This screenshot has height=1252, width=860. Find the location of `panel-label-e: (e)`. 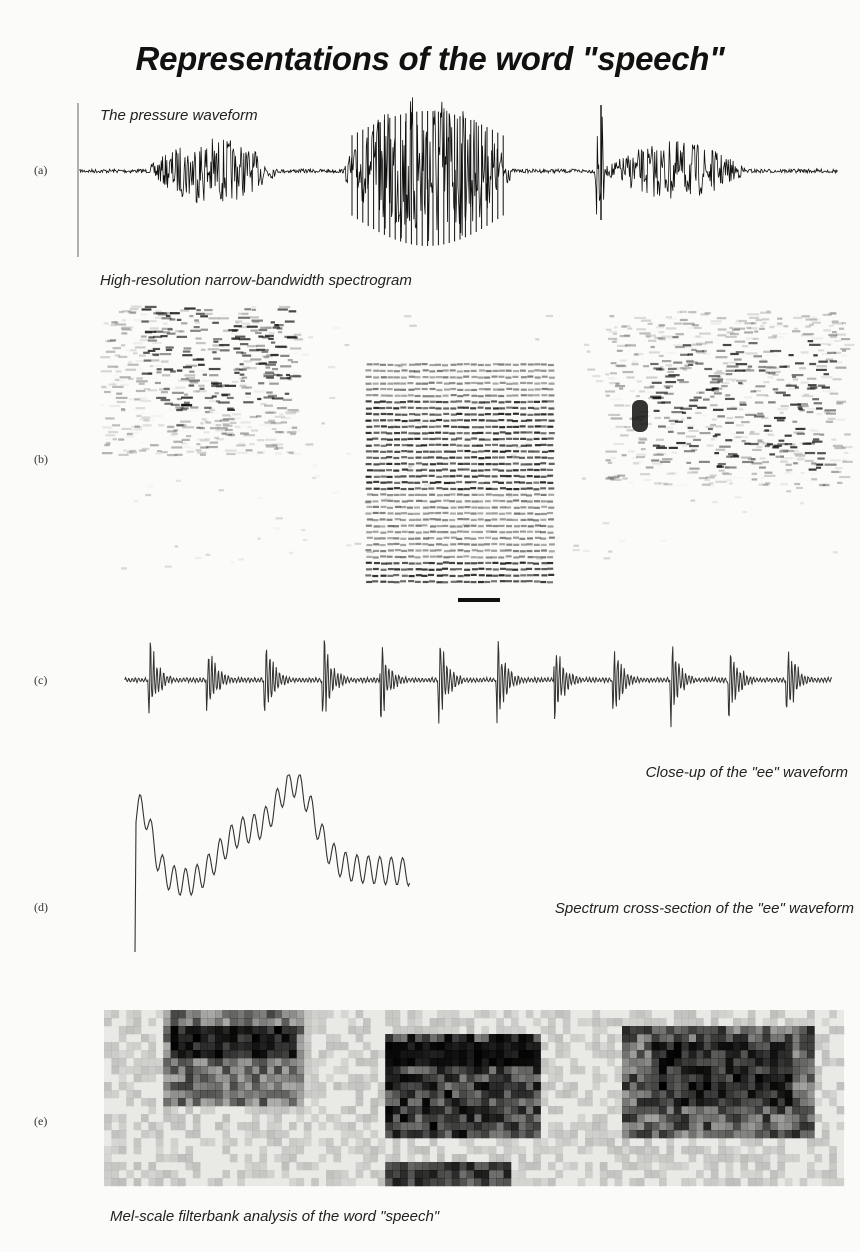

panel-label-e: (e) is located at coordinates (41, 1121).